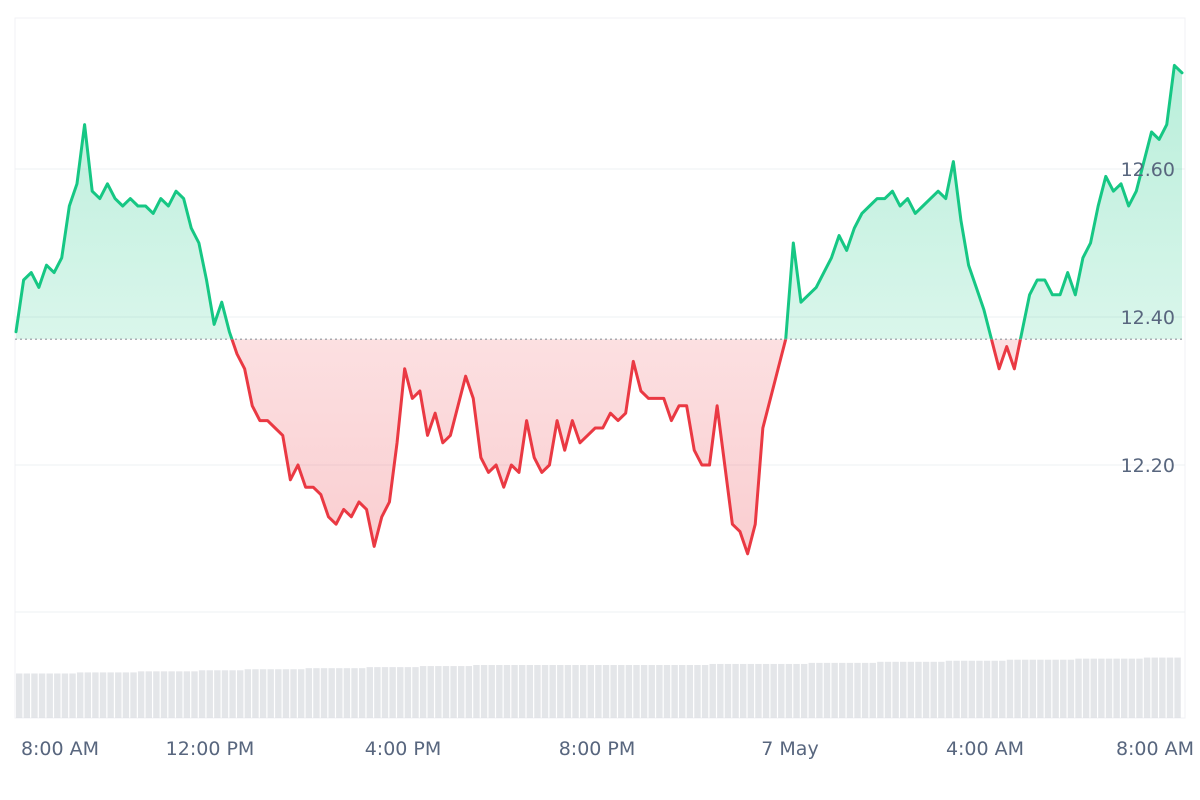 The height and width of the screenshot is (800, 1200). I want to click on volume-bars, so click(598, 687).